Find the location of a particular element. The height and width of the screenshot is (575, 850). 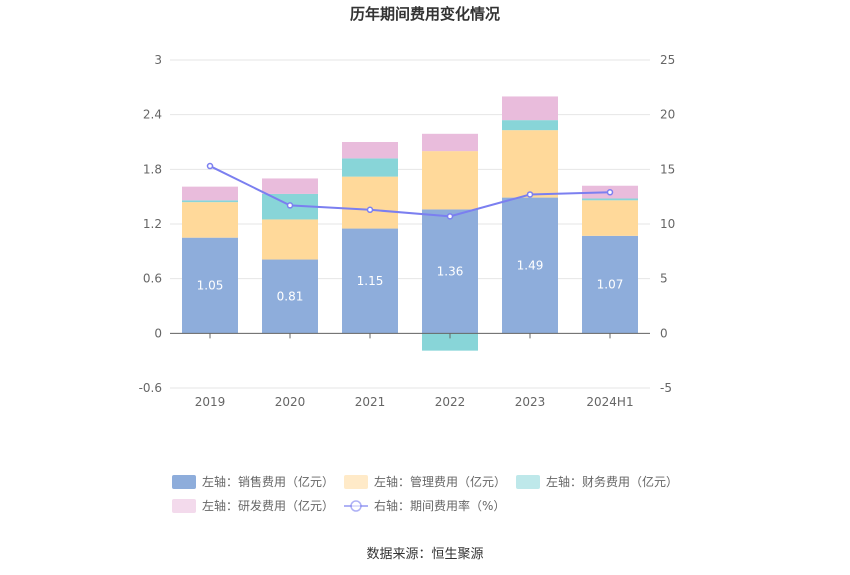

right-tick-label: 5 is located at coordinates (664, 279).